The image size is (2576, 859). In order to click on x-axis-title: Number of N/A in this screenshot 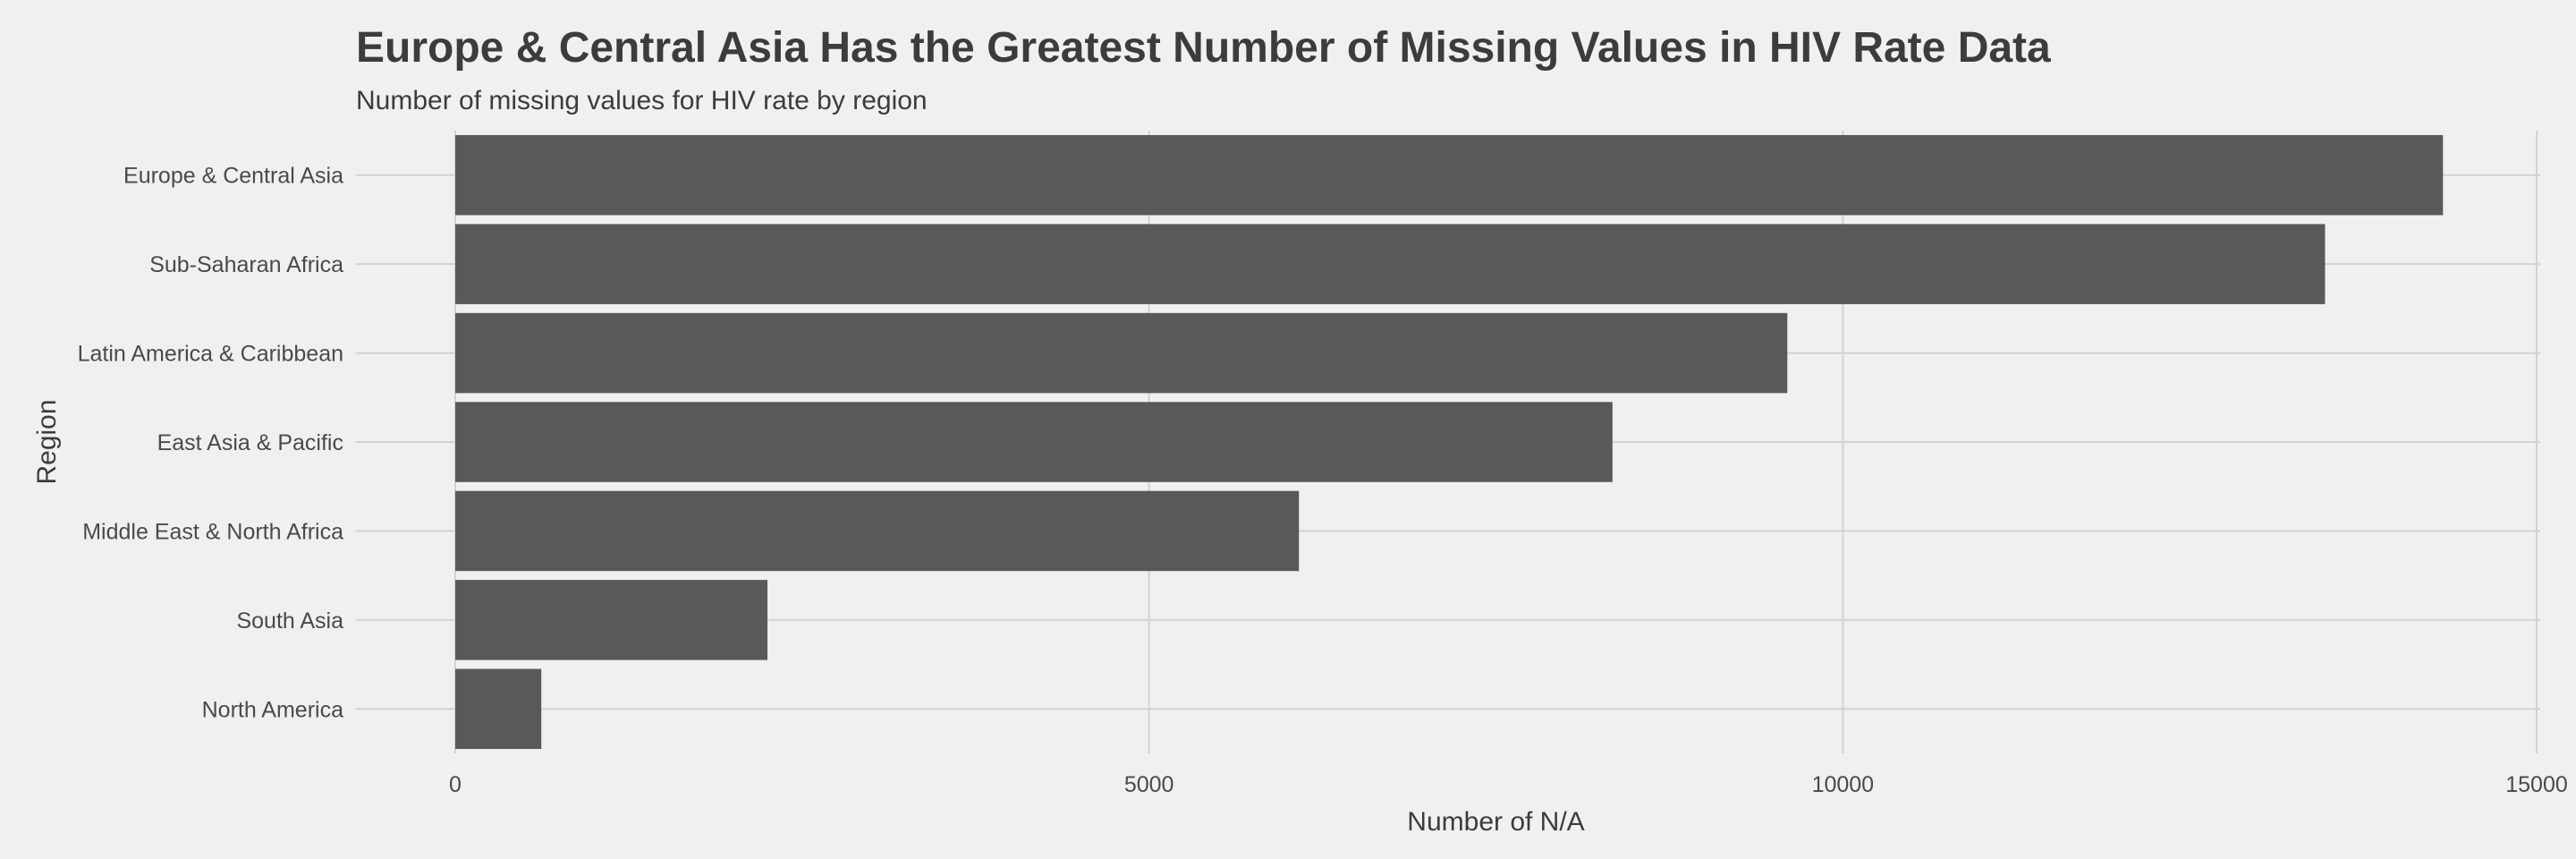, I will do `click(1495, 822)`.